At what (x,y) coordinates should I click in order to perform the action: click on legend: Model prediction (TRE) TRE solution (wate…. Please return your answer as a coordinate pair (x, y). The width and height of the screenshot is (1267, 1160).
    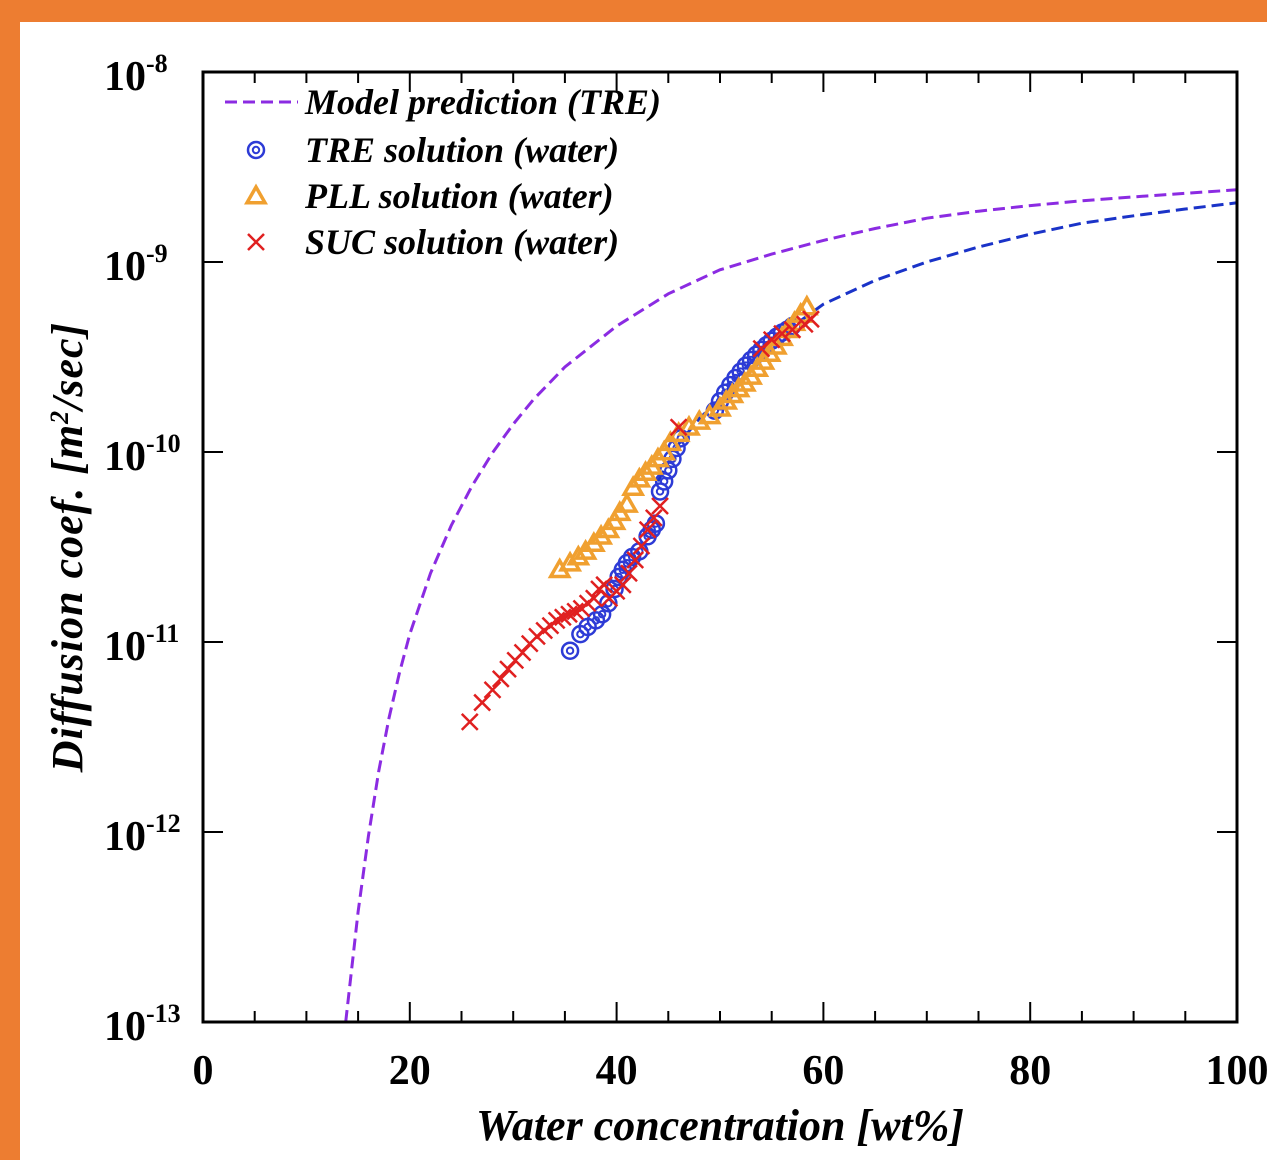
    Looking at the image, I should click on (443, 172).